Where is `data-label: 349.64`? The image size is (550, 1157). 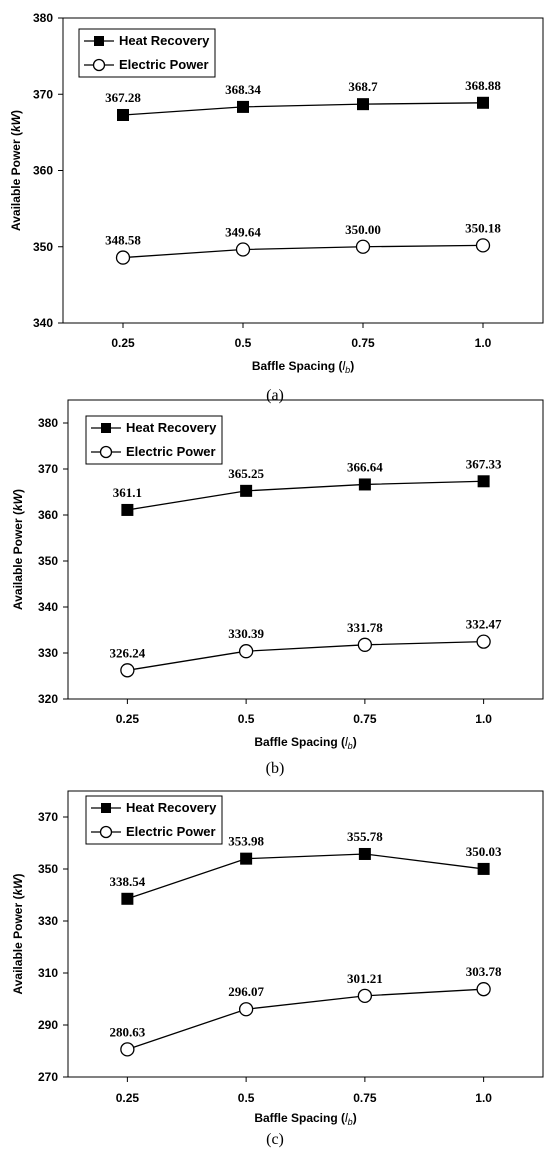 data-label: 349.64 is located at coordinates (243, 231).